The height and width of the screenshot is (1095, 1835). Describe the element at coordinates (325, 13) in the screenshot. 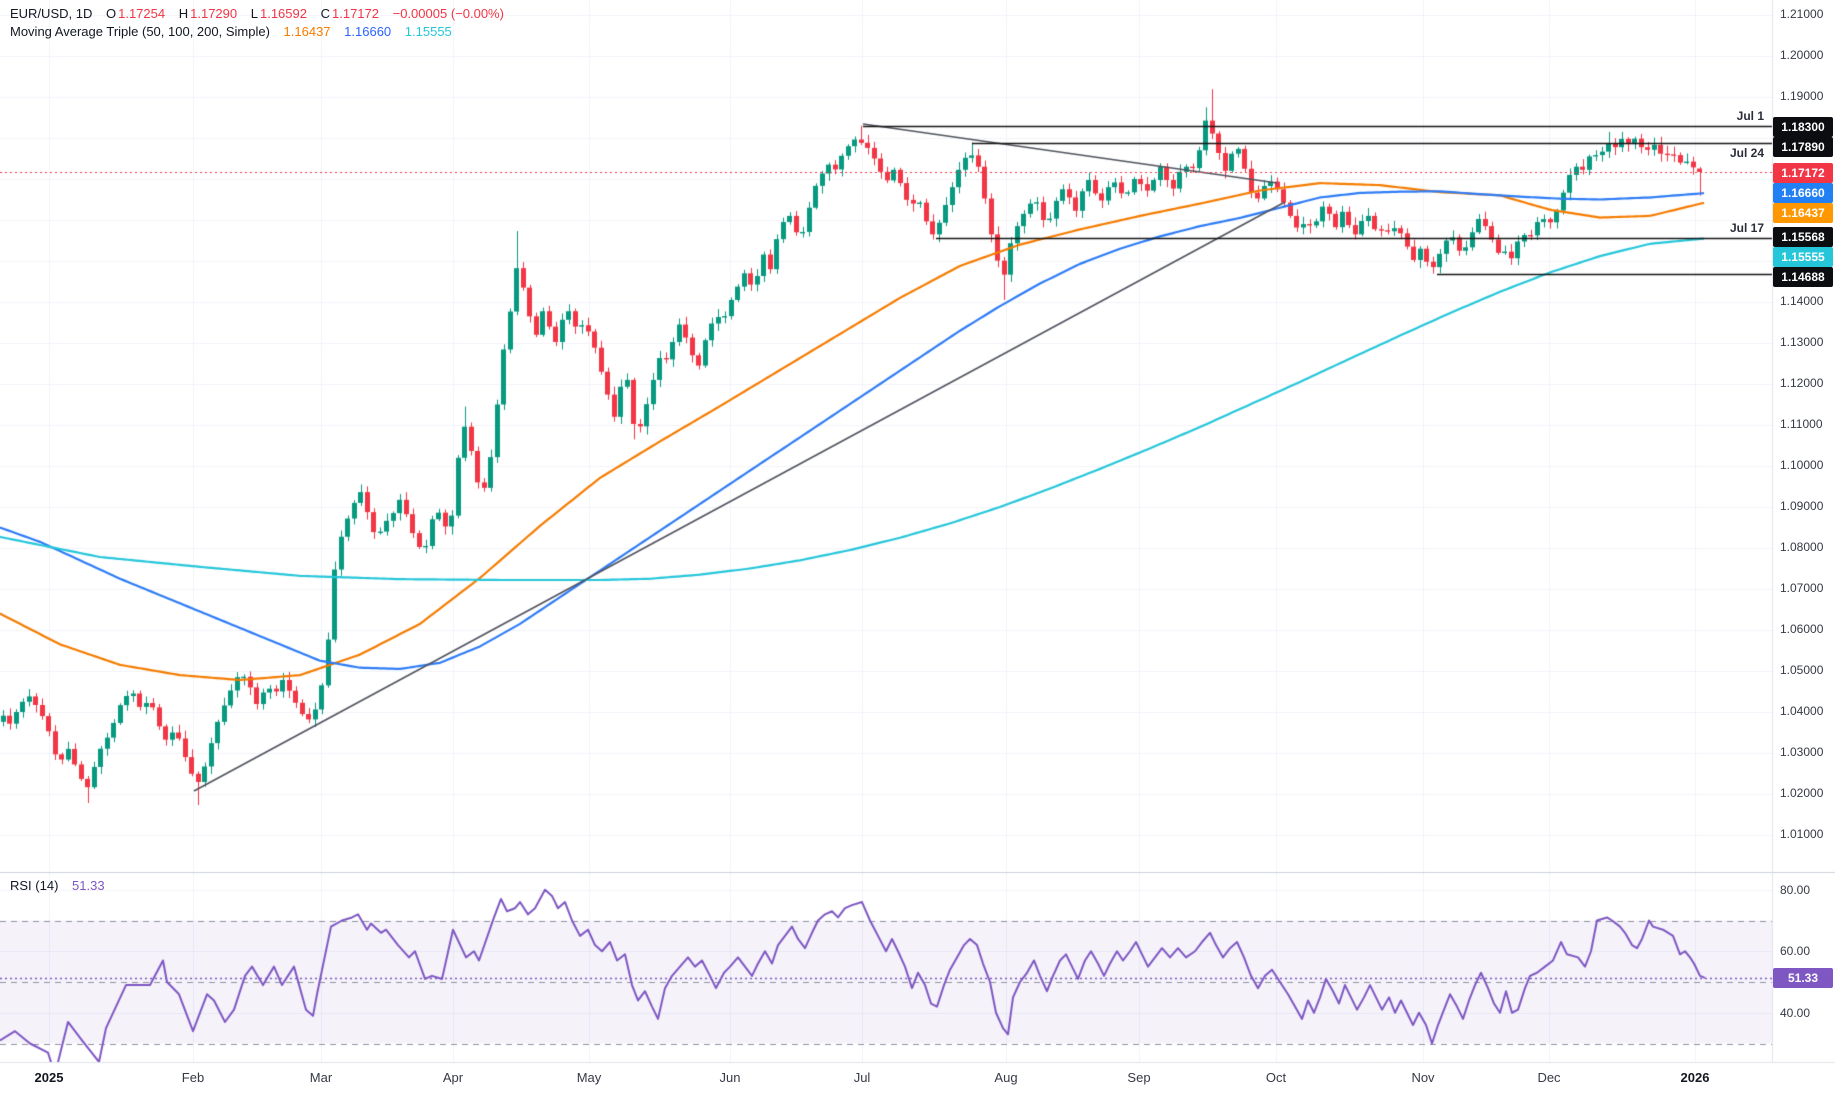

I see `close-label: C` at that location.